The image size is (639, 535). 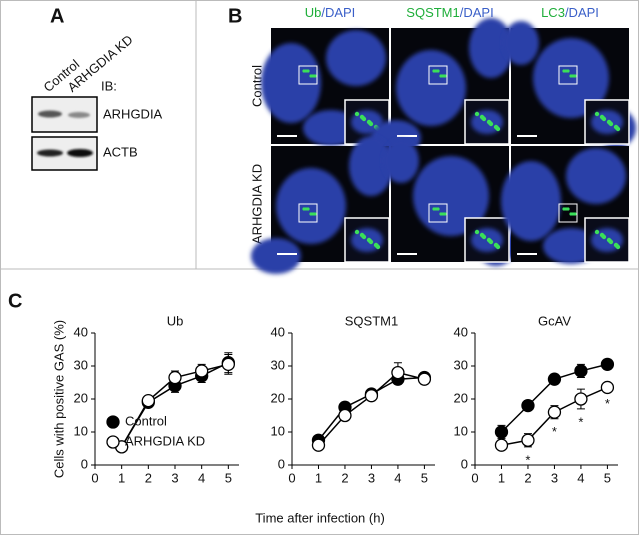 What do you see at coordinates (256, 204) in the screenshot?
I see `row-label: ARHGDIA KD` at bounding box center [256, 204].